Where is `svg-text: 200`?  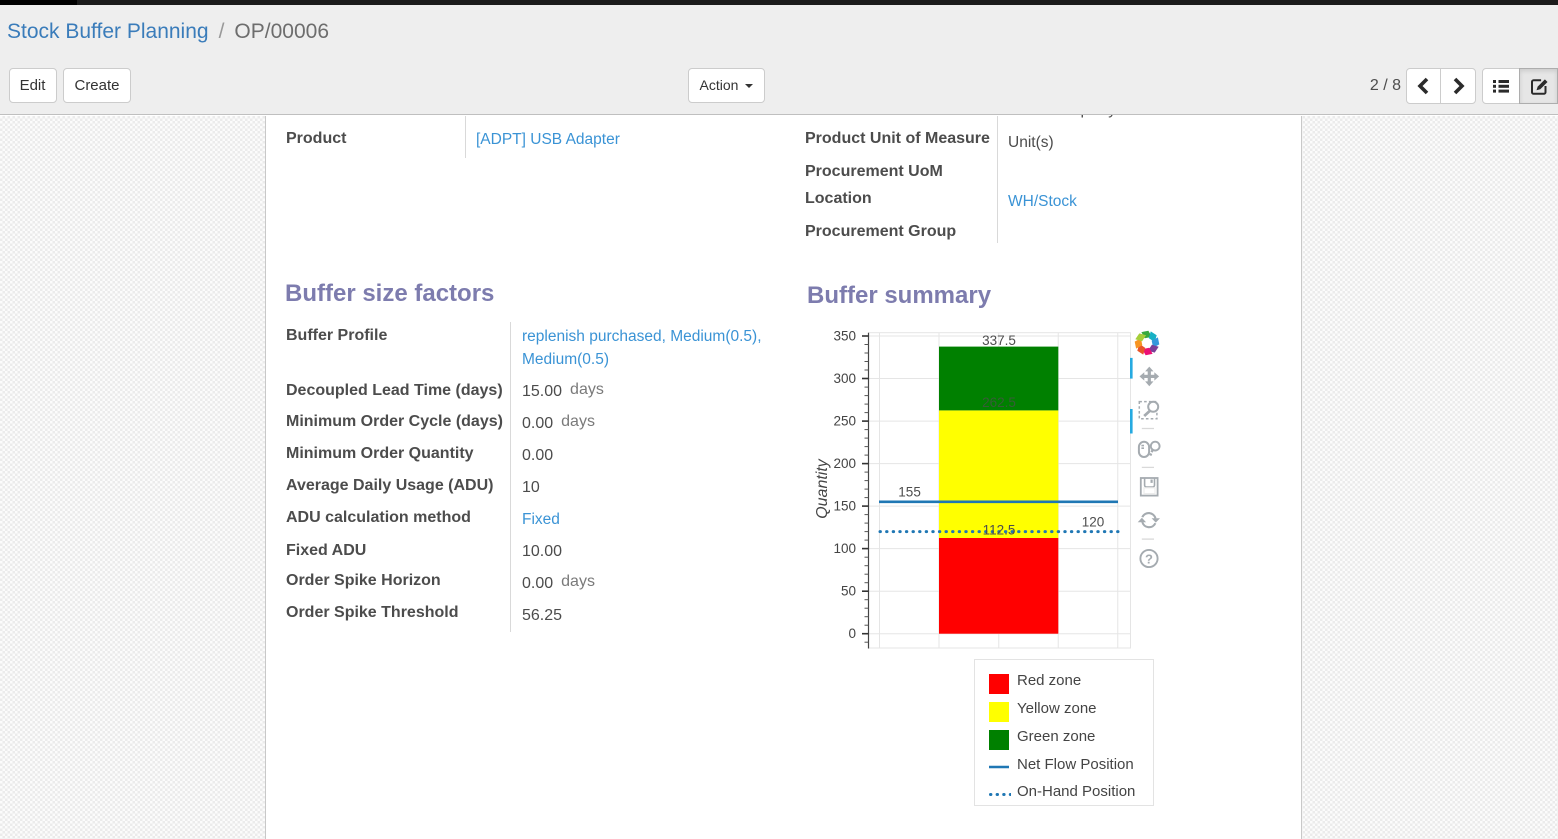 svg-text: 200 is located at coordinates (844, 463).